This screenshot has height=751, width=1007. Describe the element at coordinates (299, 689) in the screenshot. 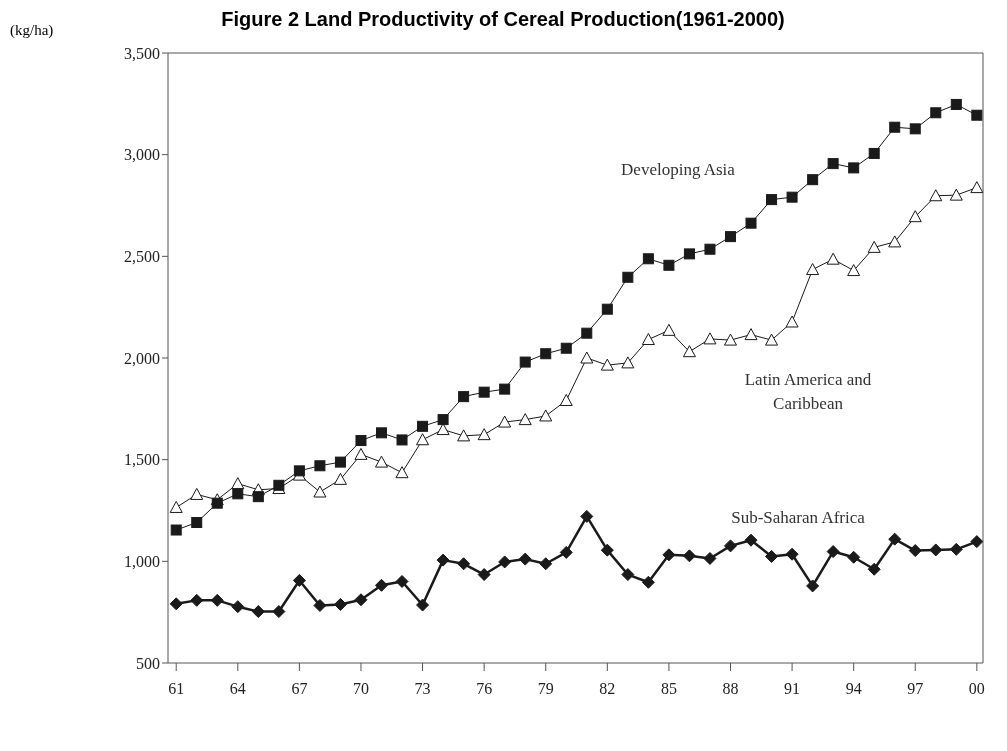

I see `x-tick-label: 67` at that location.